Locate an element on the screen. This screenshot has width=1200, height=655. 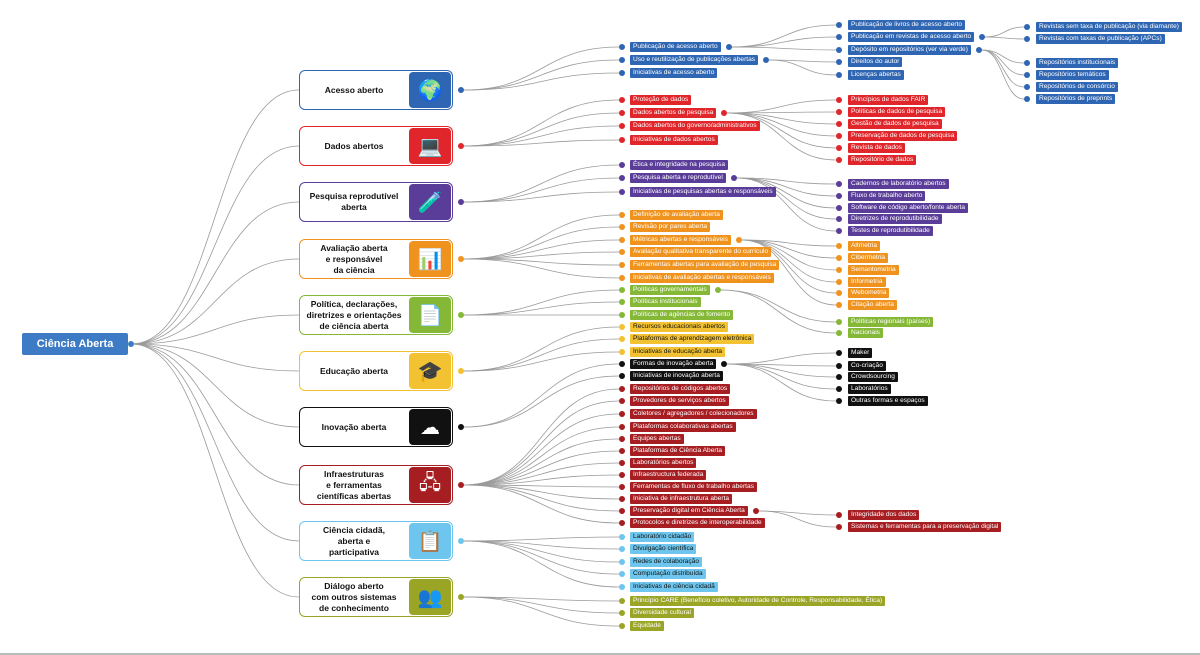
topic-label: Testes de reprodutibilidade is located at coordinates (890, 231).